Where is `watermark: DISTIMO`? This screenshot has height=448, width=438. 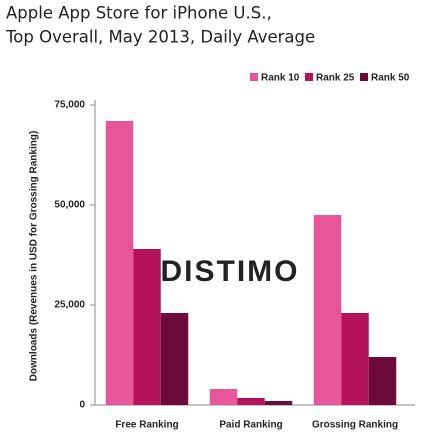 watermark: DISTIMO is located at coordinates (230, 271).